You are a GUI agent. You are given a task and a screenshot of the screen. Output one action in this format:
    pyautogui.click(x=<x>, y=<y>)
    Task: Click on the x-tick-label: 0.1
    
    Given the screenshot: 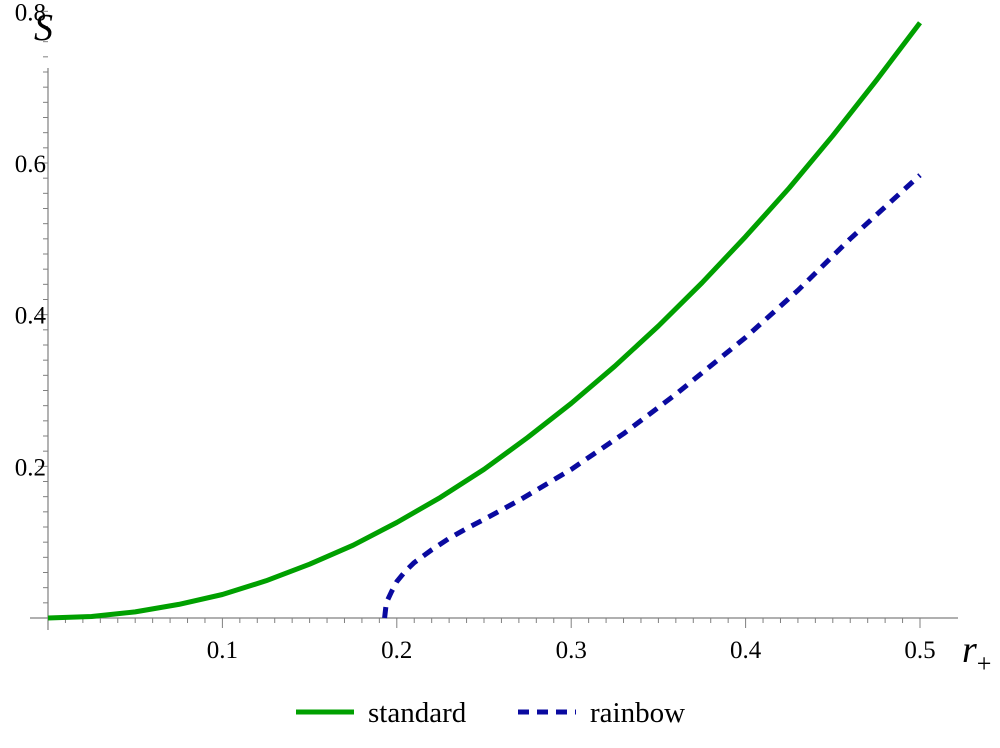 What is the action you would take?
    pyautogui.click(x=222, y=650)
    